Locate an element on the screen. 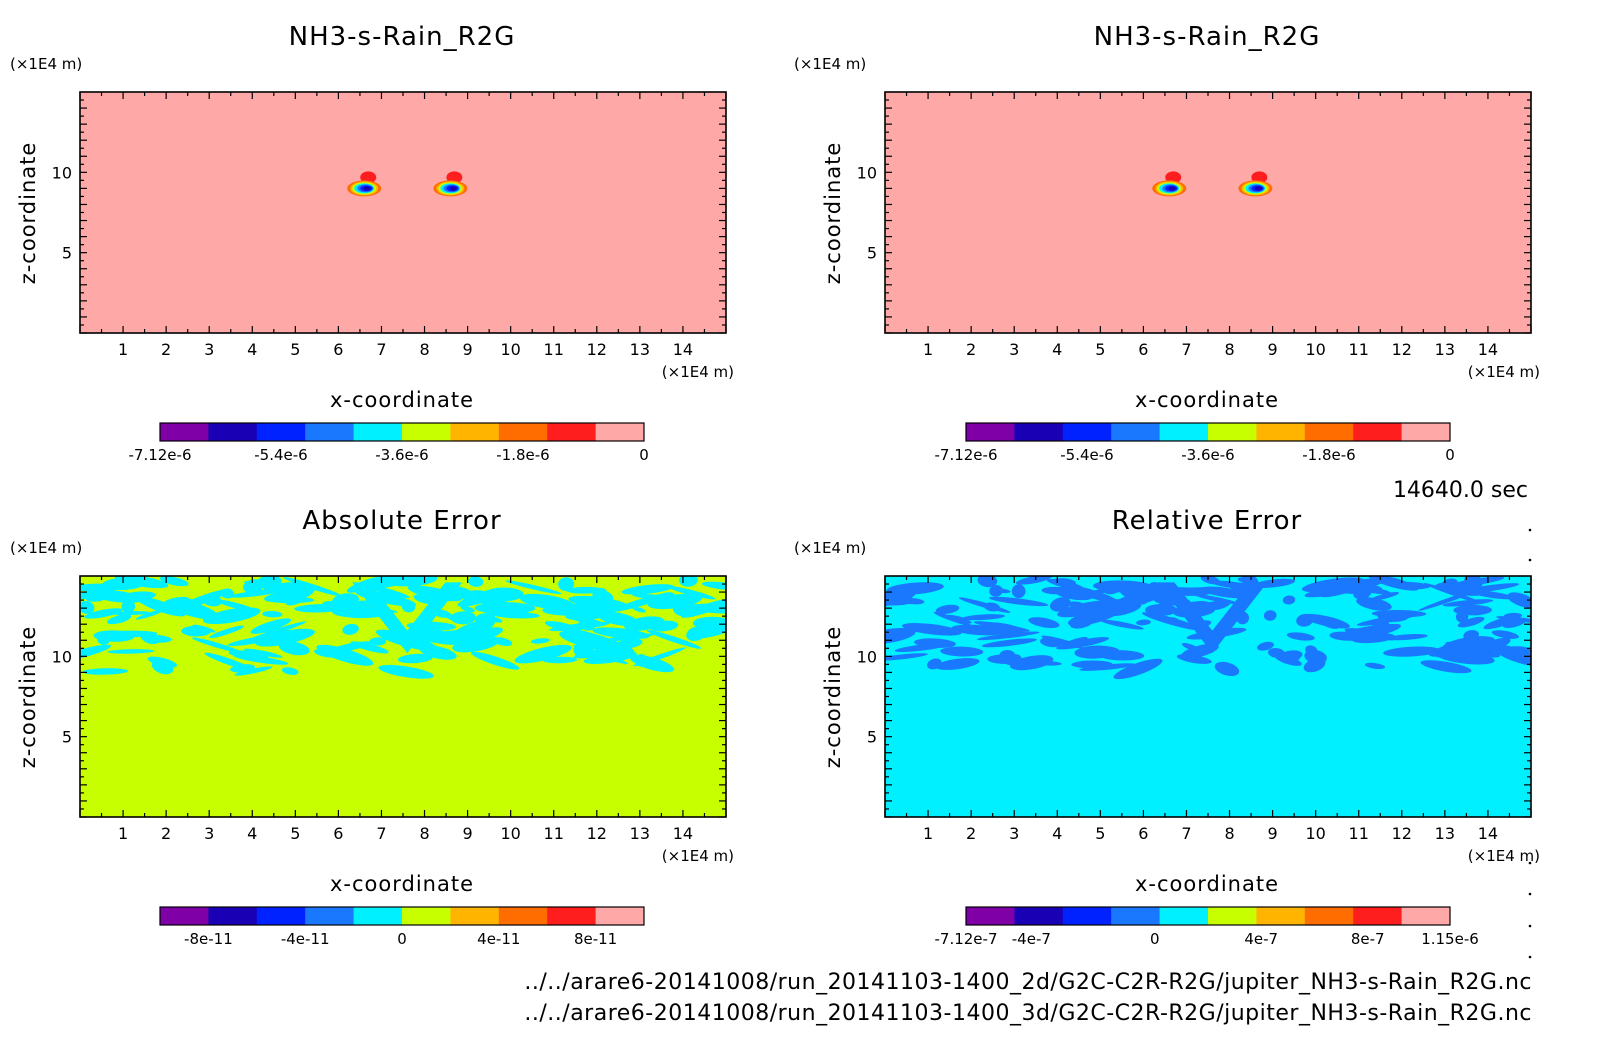  colorbar-label: -5.4e-6 is located at coordinates (1086, 455).